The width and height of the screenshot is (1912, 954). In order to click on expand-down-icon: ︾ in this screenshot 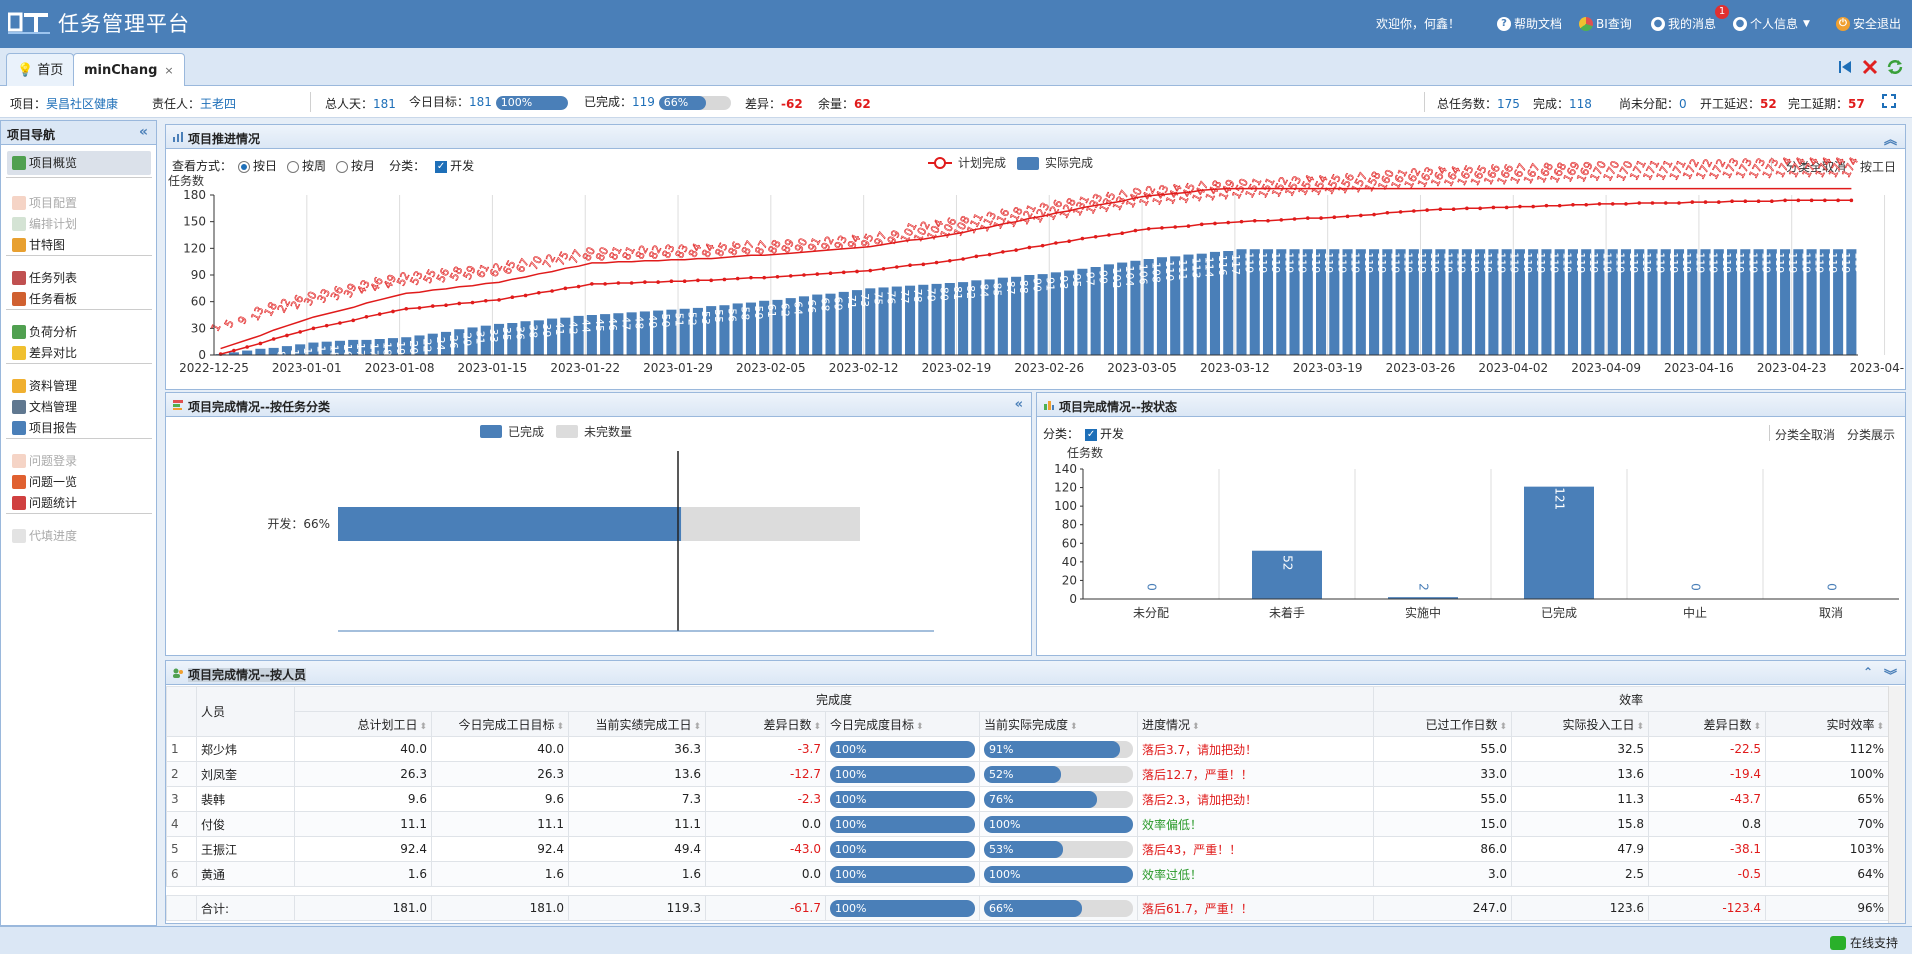, I will do `click(1890, 676)`.